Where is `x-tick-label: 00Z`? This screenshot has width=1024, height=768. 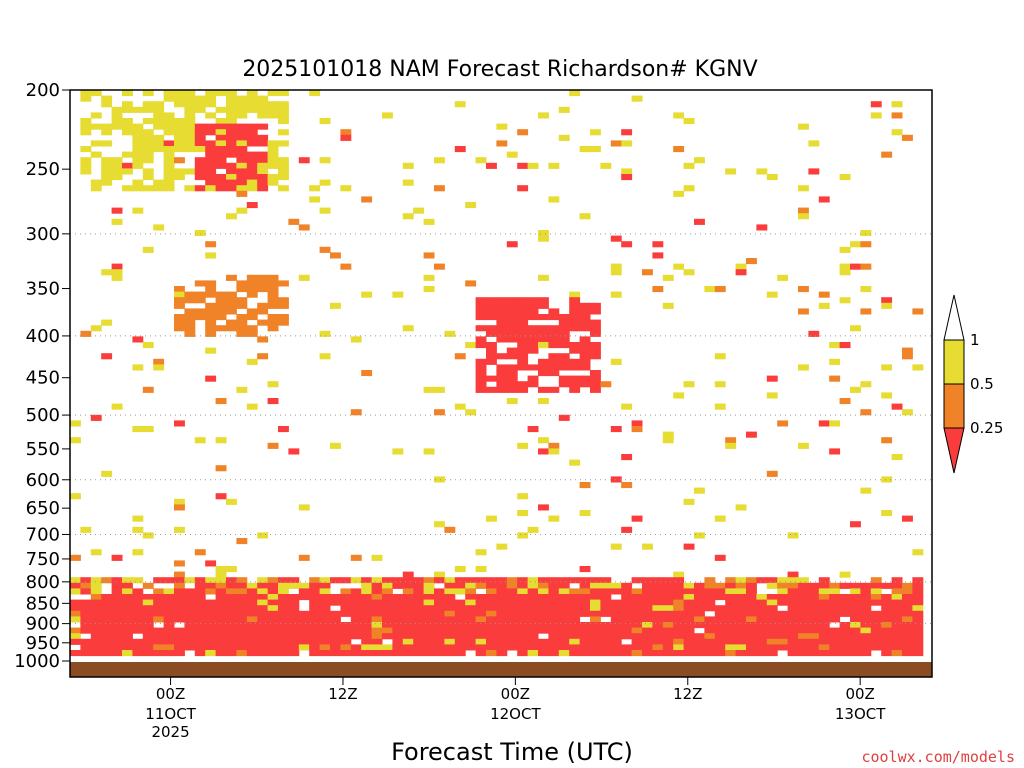 x-tick-label: 00Z is located at coordinates (515, 694).